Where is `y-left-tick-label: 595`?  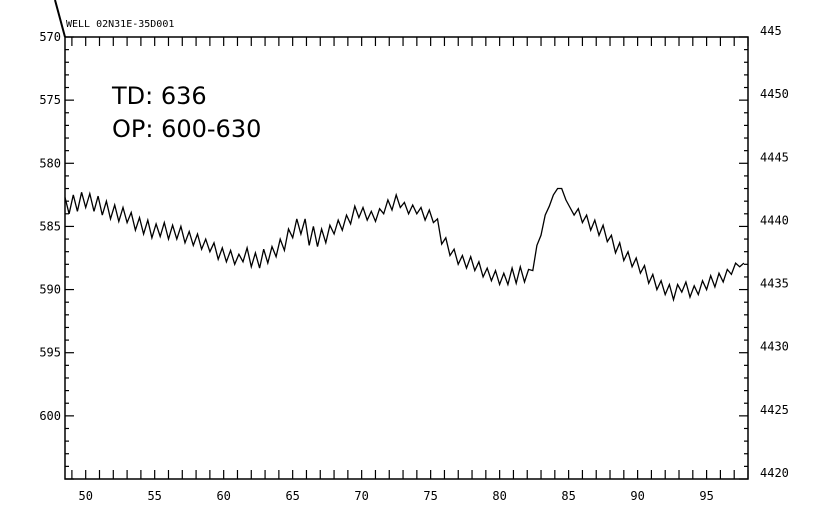 y-left-tick-label: 595 is located at coordinates (50, 353).